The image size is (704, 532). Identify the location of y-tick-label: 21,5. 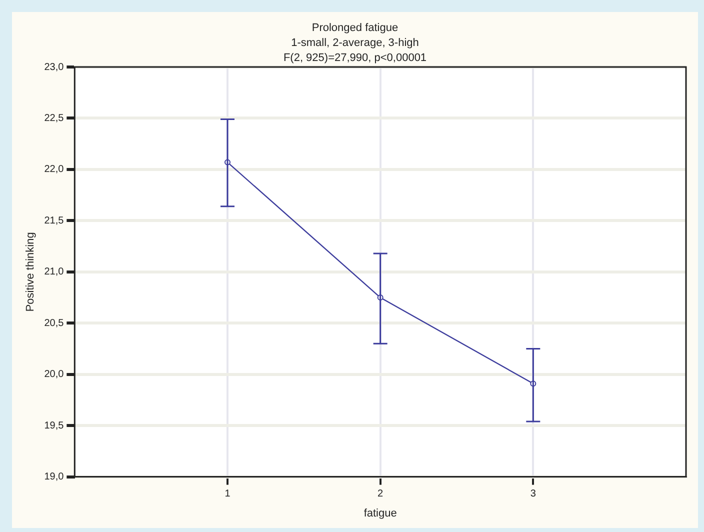
(54, 220).